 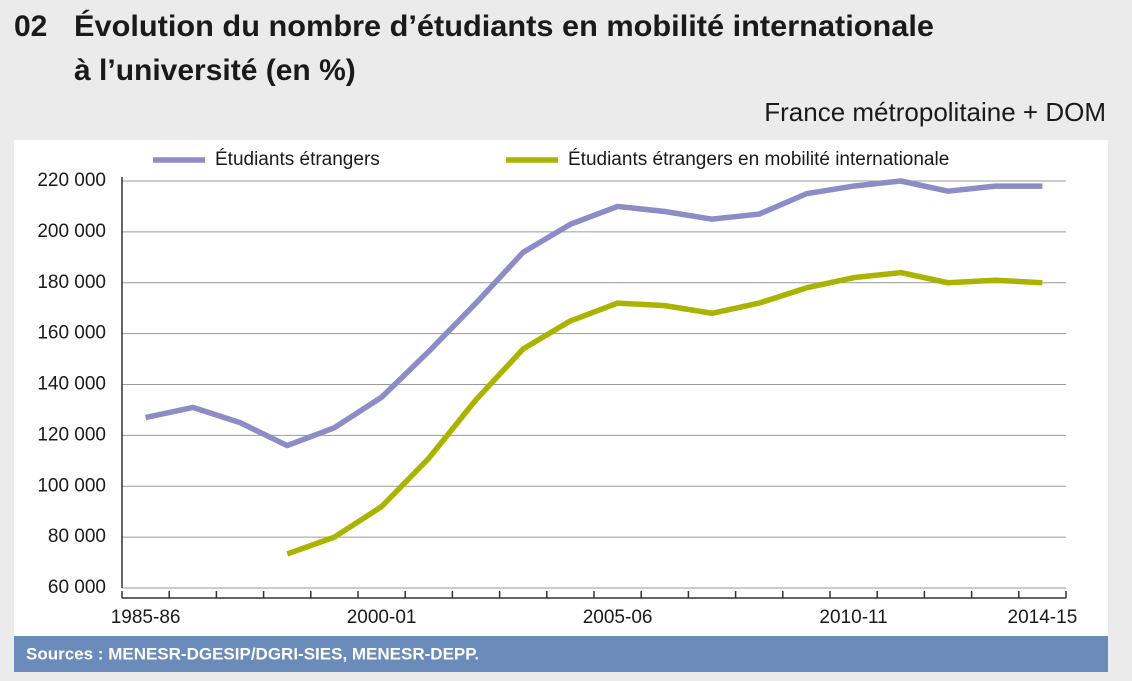 I want to click on x-tick-label: 2005-06, so click(x=618, y=617).